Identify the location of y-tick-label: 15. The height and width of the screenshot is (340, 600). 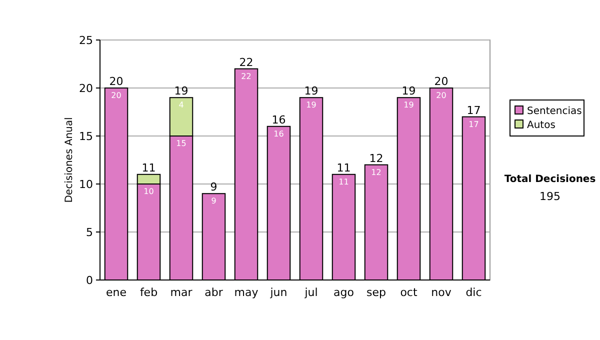
(86, 136).